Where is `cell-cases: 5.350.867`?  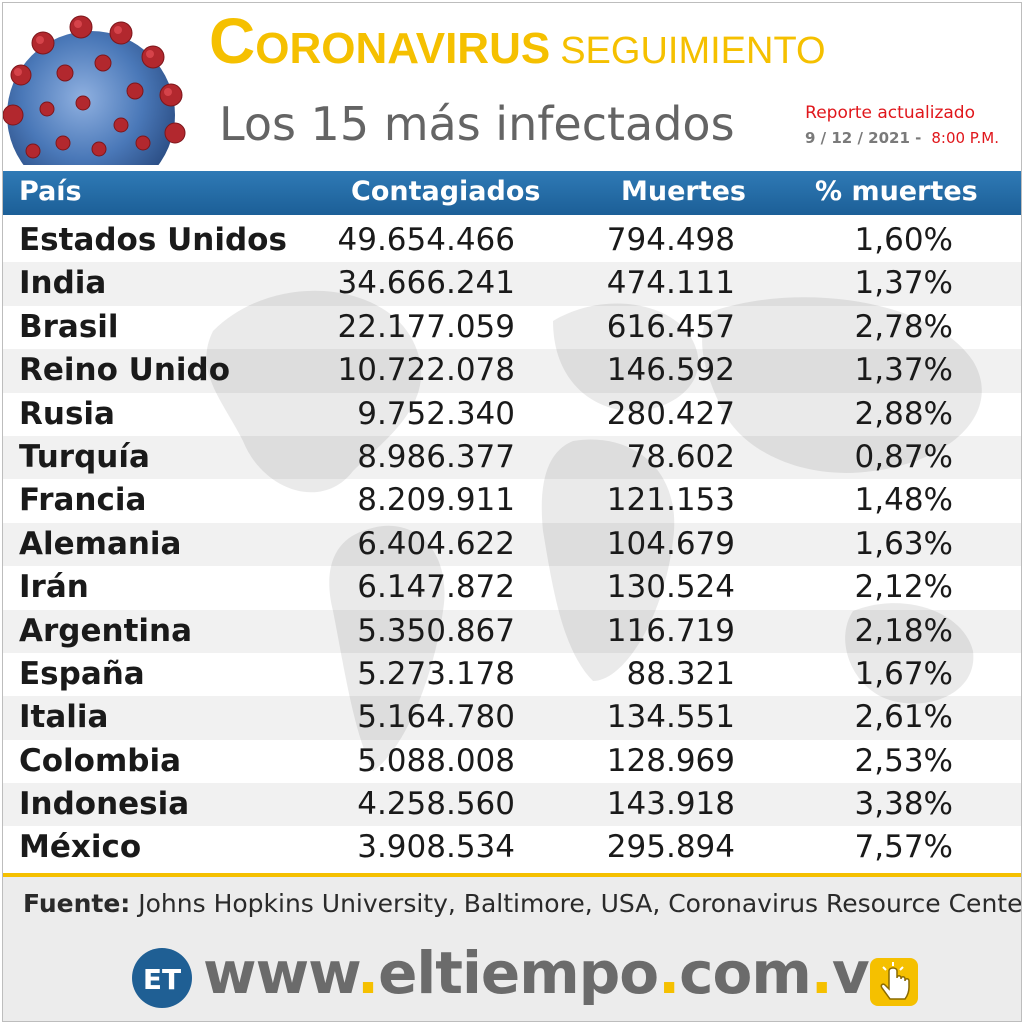
cell-cases: 5.350.867 is located at coordinates (436, 630).